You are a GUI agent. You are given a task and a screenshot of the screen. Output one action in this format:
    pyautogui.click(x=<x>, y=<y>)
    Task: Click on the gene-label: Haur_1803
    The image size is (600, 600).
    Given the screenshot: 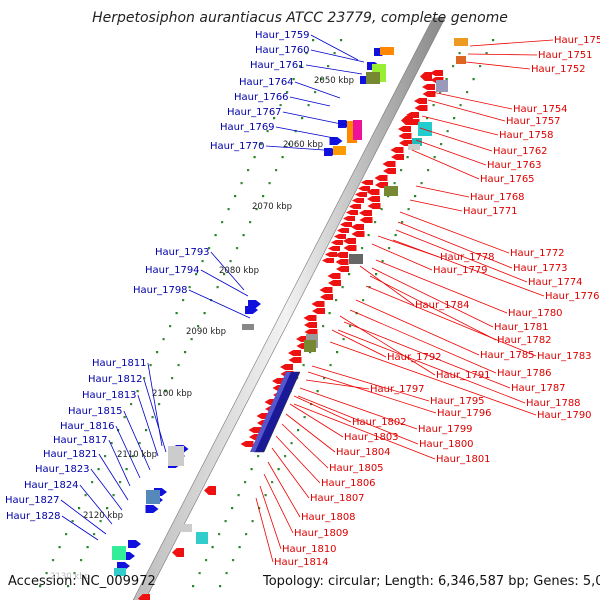 What is the action you would take?
    pyautogui.click(x=371, y=437)
    